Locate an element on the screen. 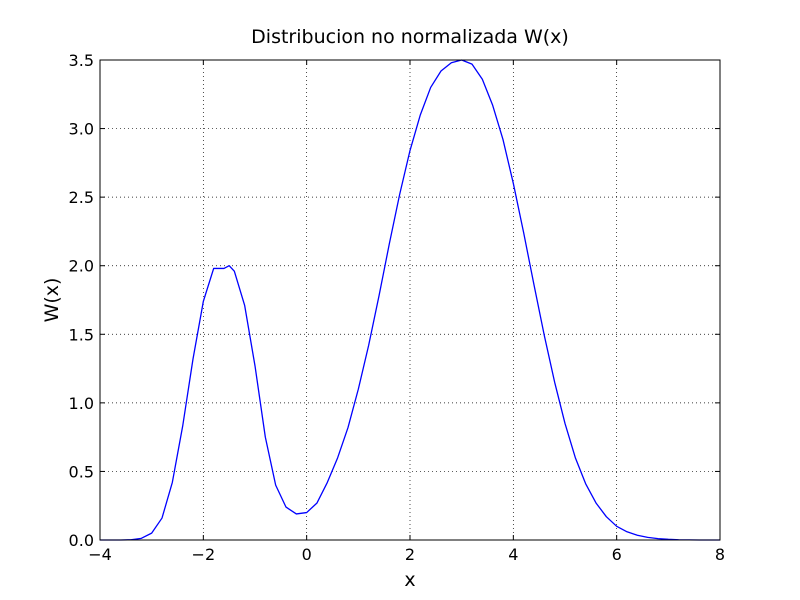 The width and height of the screenshot is (800, 600). y-tick-label: 0.0 is located at coordinates (81, 540).